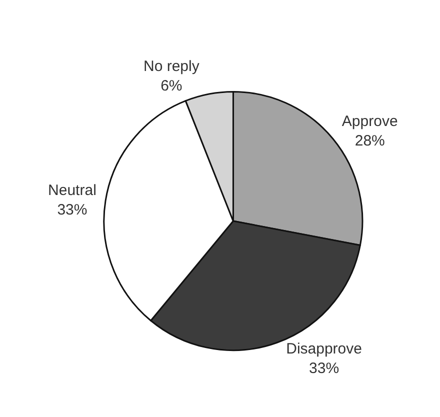  I want to click on slice-label: No reply, so click(172, 67).